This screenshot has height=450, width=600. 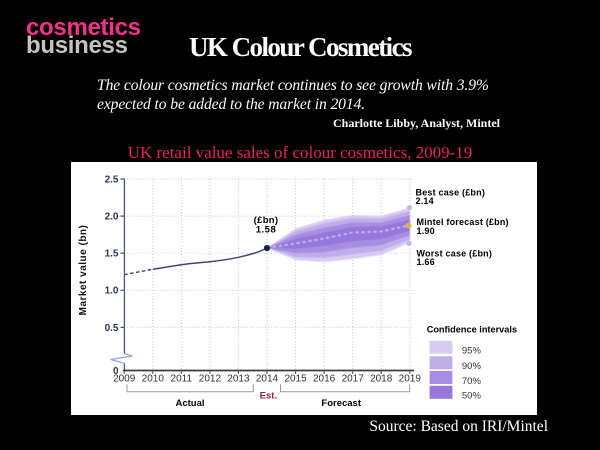 What do you see at coordinates (266, 220) in the screenshot?
I see `svg-text: (£bn)` at bounding box center [266, 220].